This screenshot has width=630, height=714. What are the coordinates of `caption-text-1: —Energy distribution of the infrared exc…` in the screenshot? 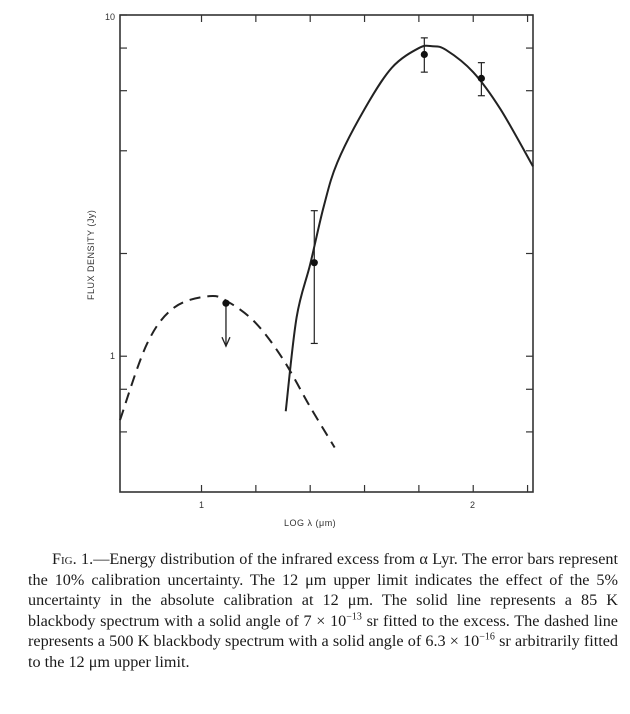 It's located at (323, 590).